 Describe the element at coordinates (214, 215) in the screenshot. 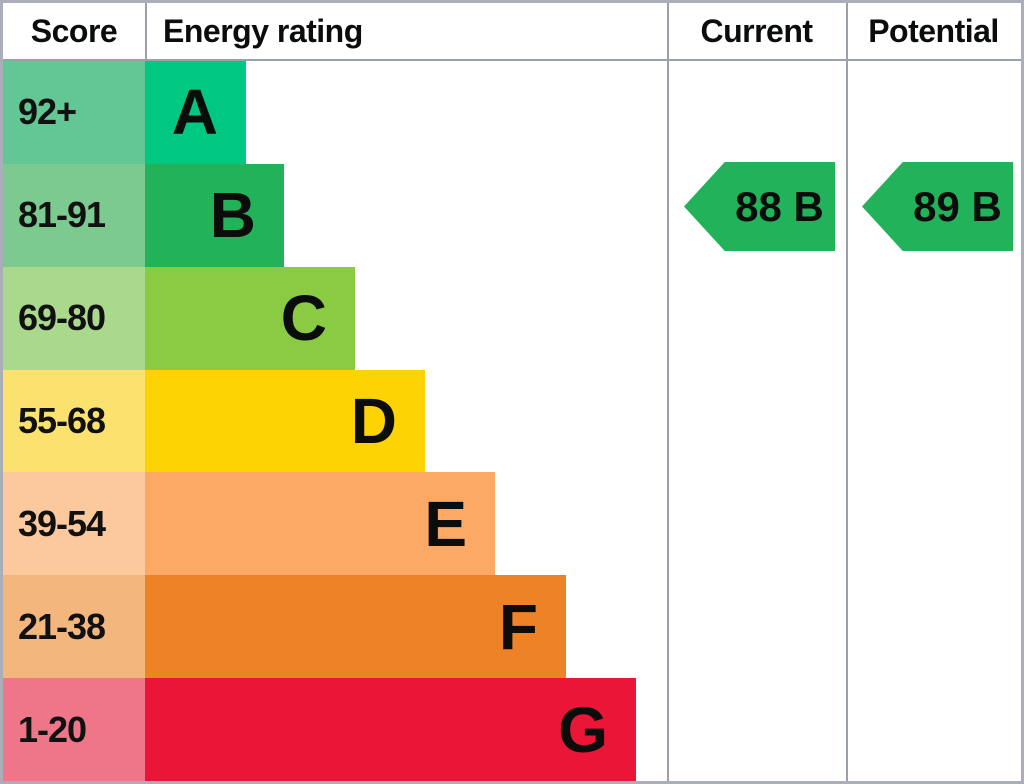

I see `rating-bar-b: B` at that location.